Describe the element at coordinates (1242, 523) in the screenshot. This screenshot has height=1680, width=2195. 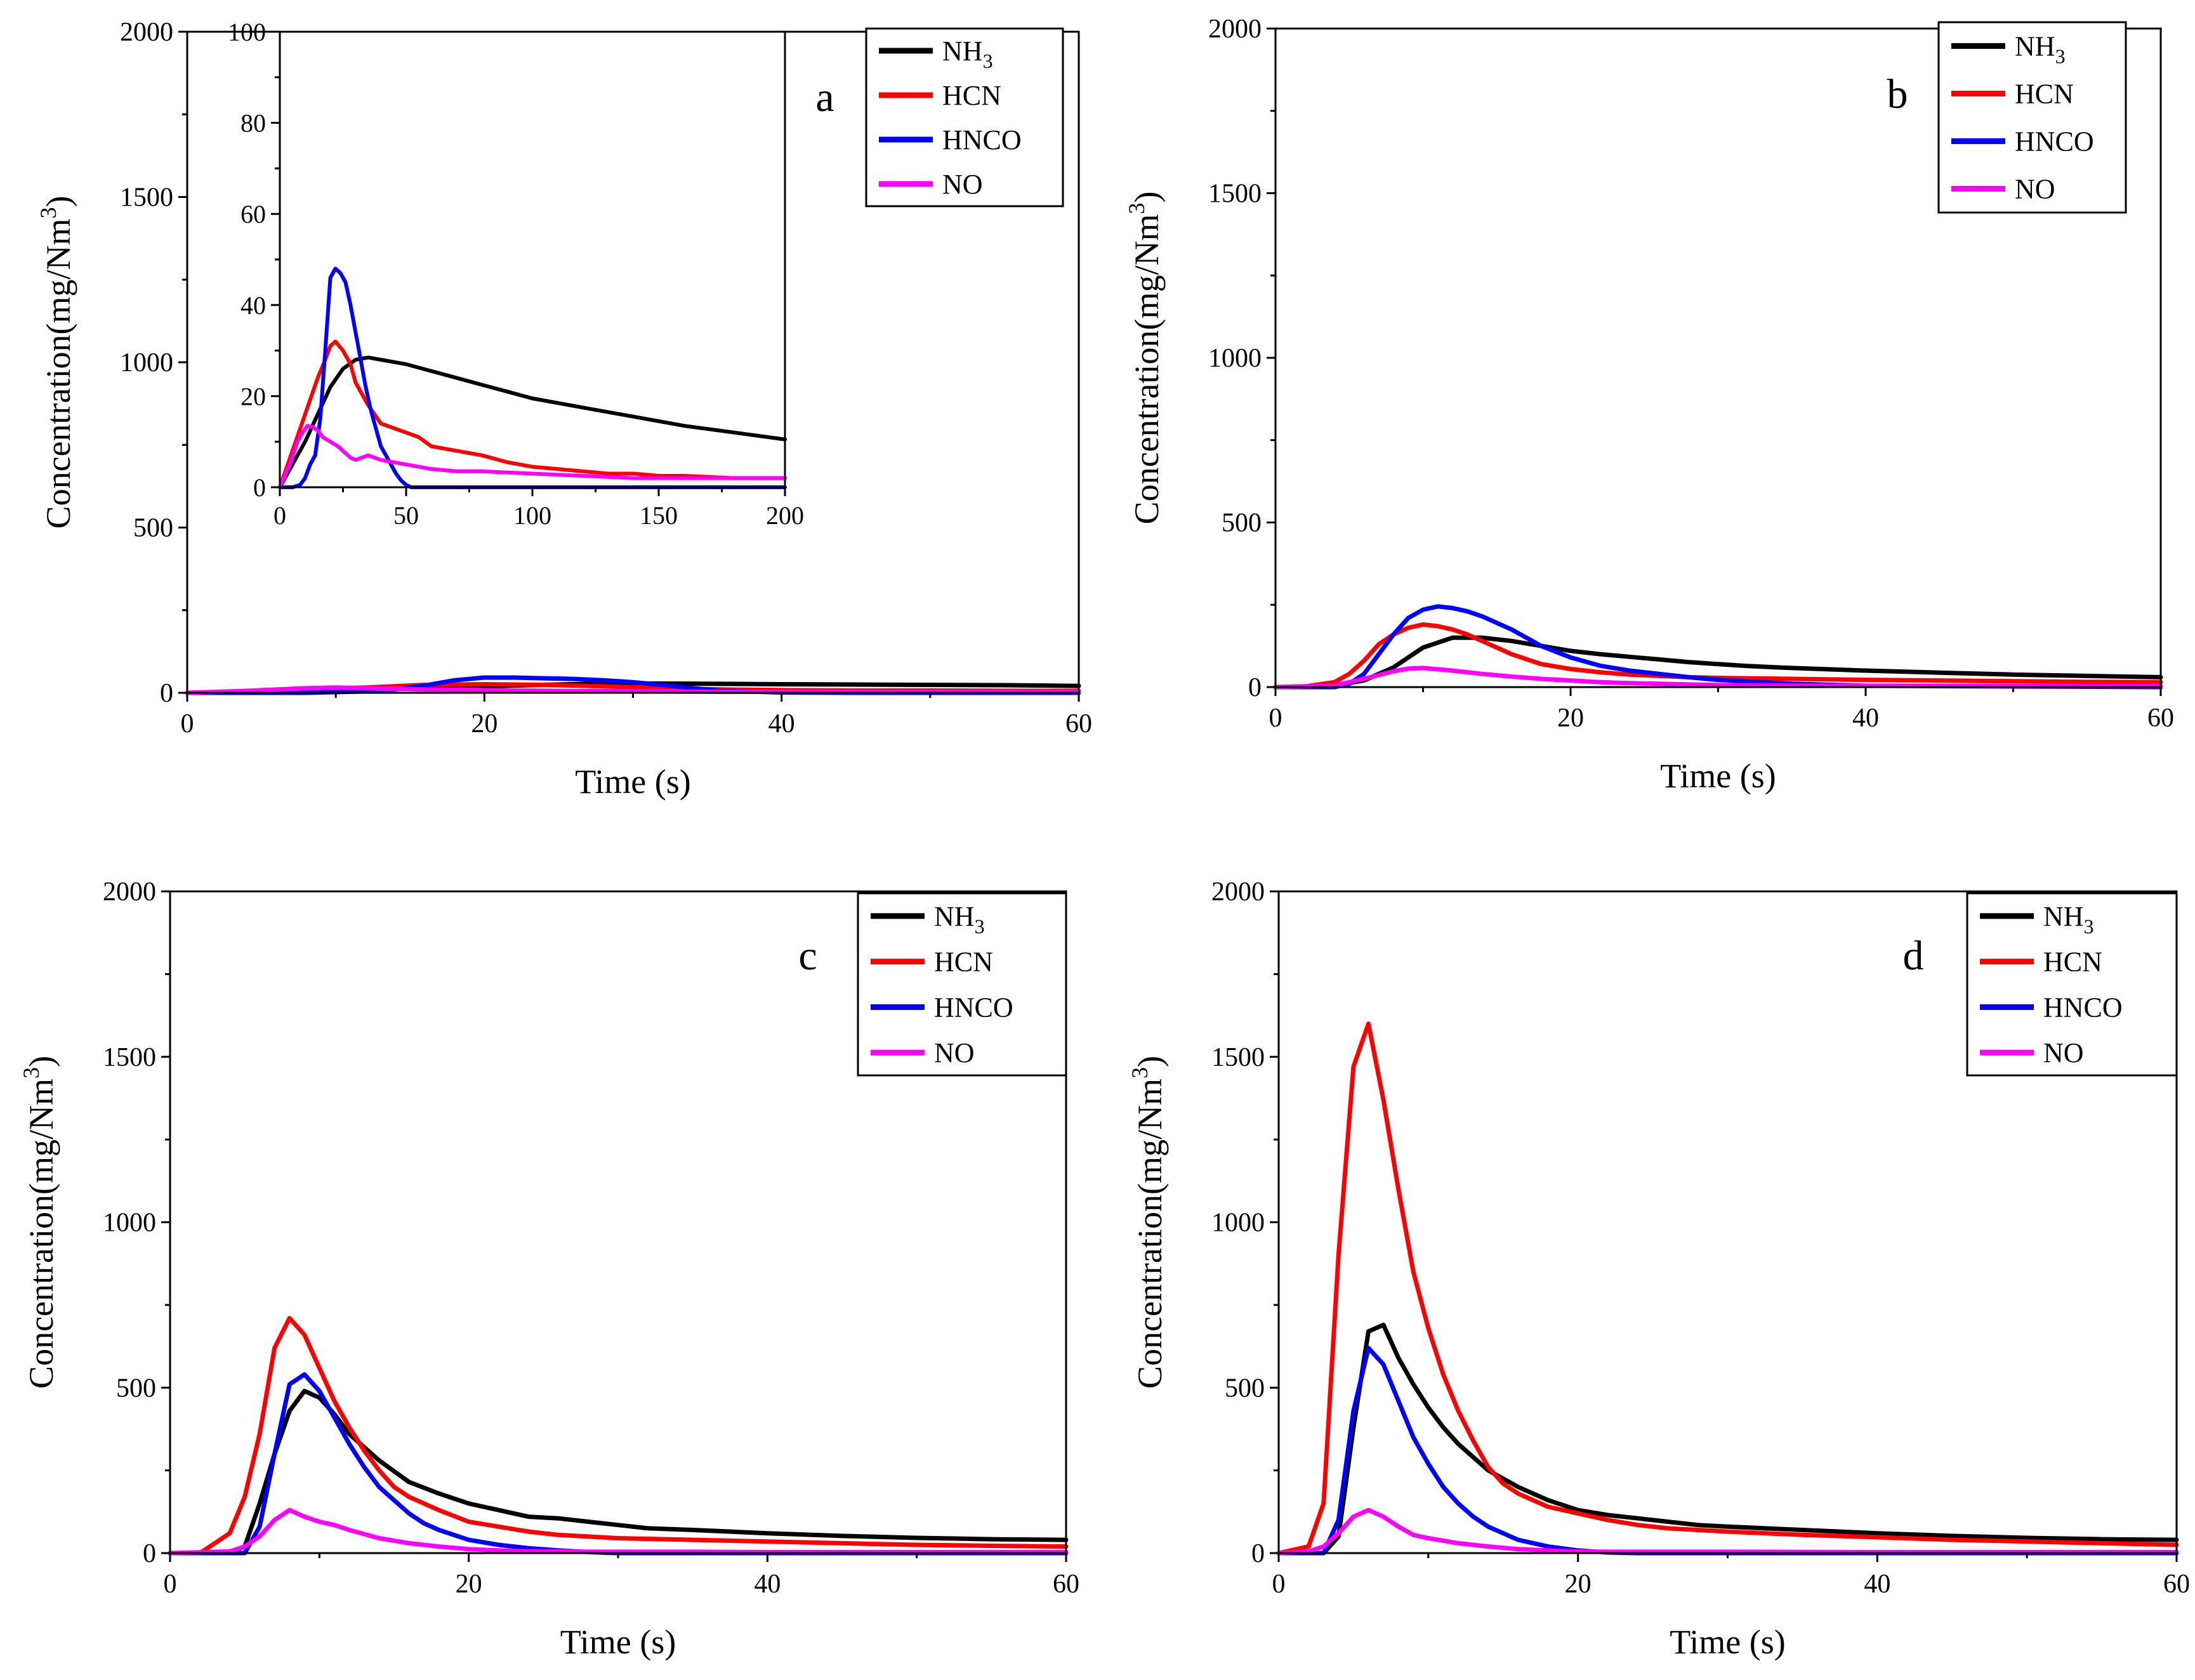
I see `panel-b-y-tick-label: 500` at that location.